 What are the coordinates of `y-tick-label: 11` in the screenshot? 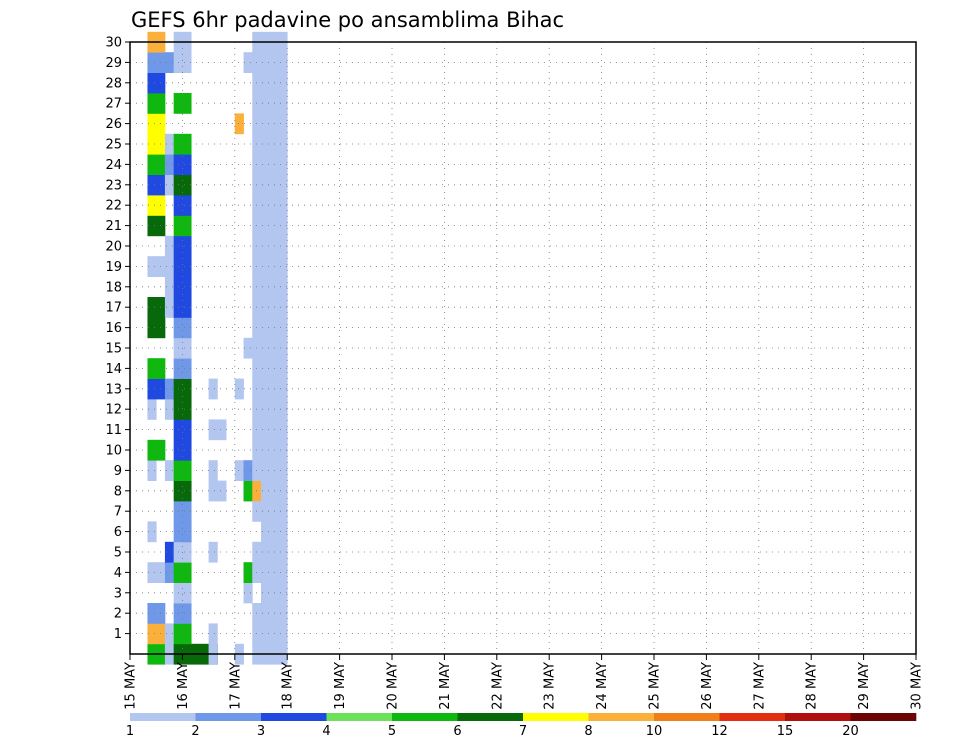 It's located at (113, 430).